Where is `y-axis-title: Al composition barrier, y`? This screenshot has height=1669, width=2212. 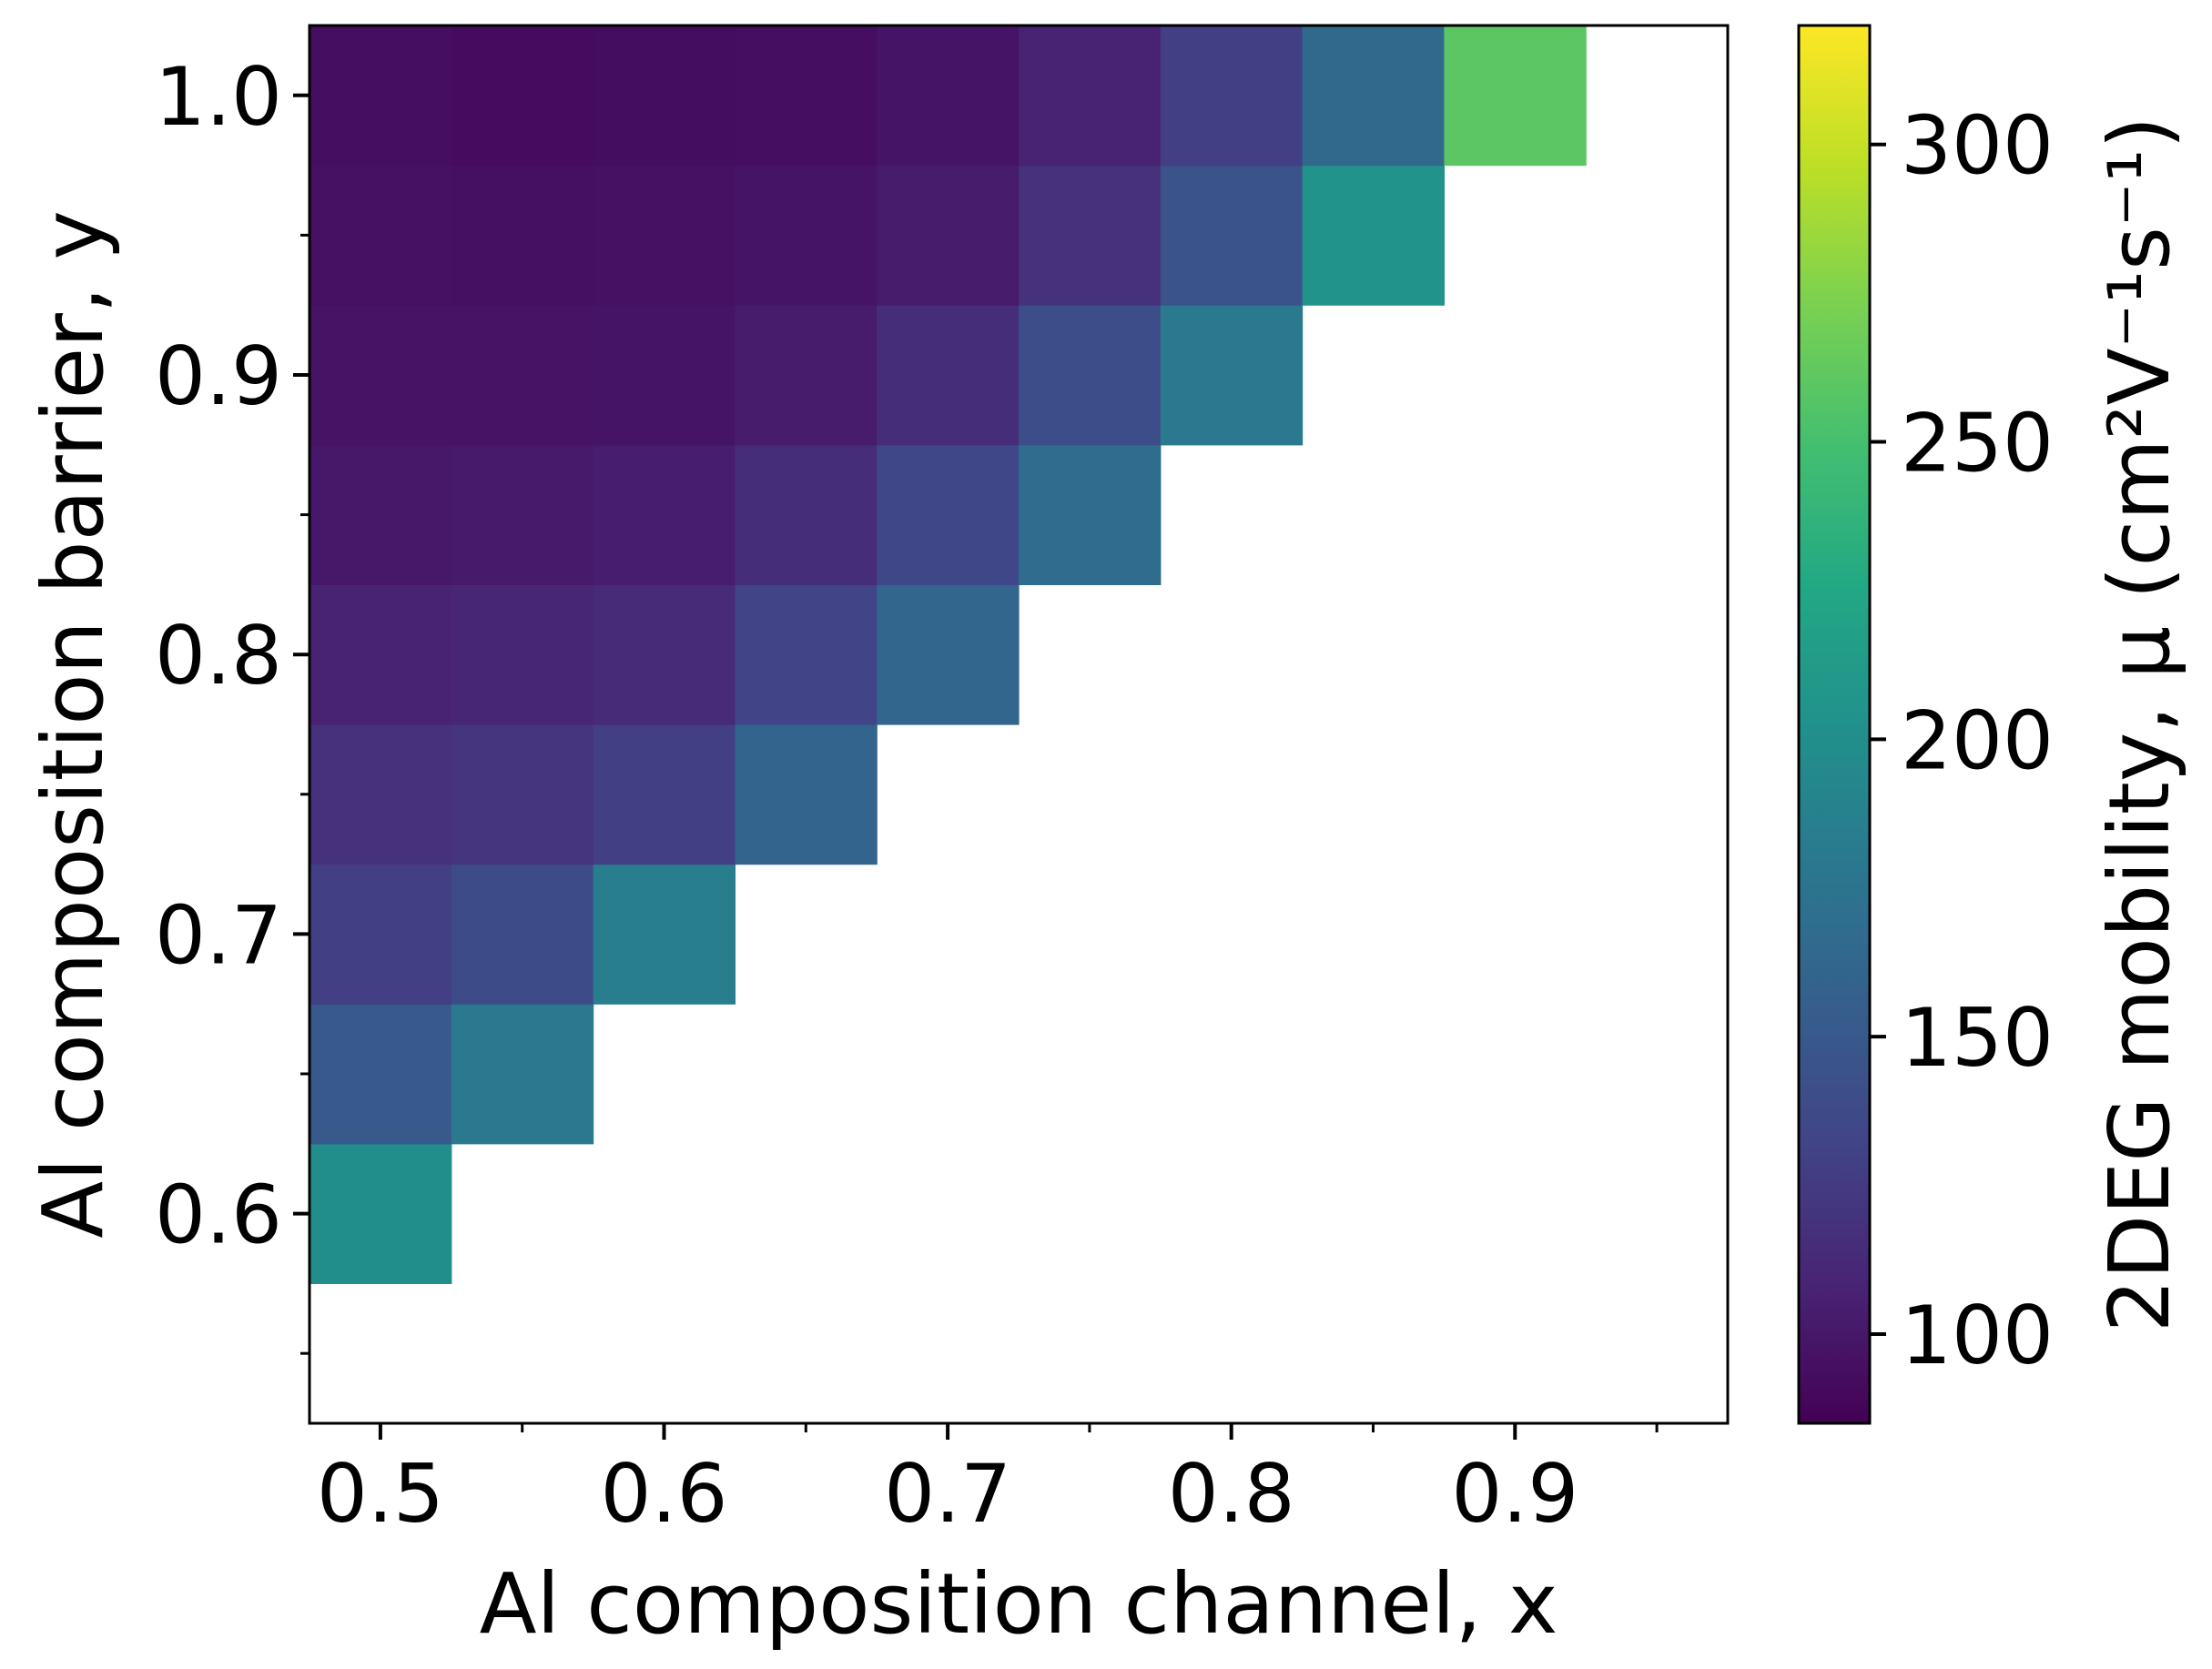 y-axis-title: Al composition barrier, y is located at coordinates (73, 725).